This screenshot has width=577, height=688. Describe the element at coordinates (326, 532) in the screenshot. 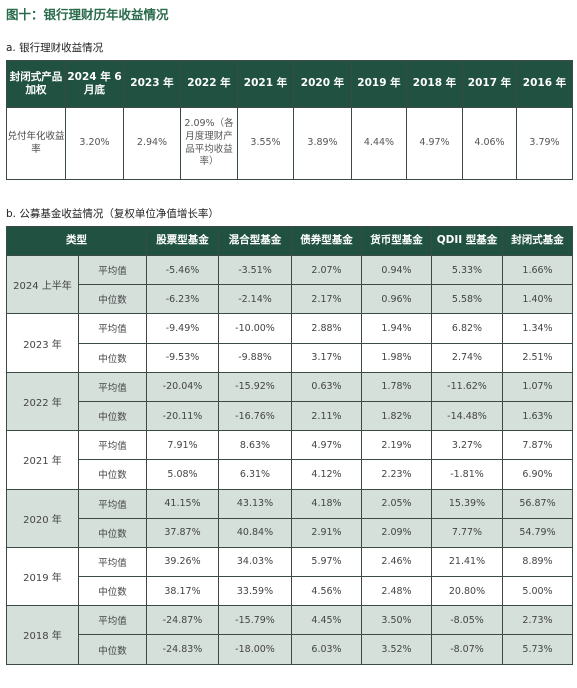

I see `value-cell: 2.91%` at that location.